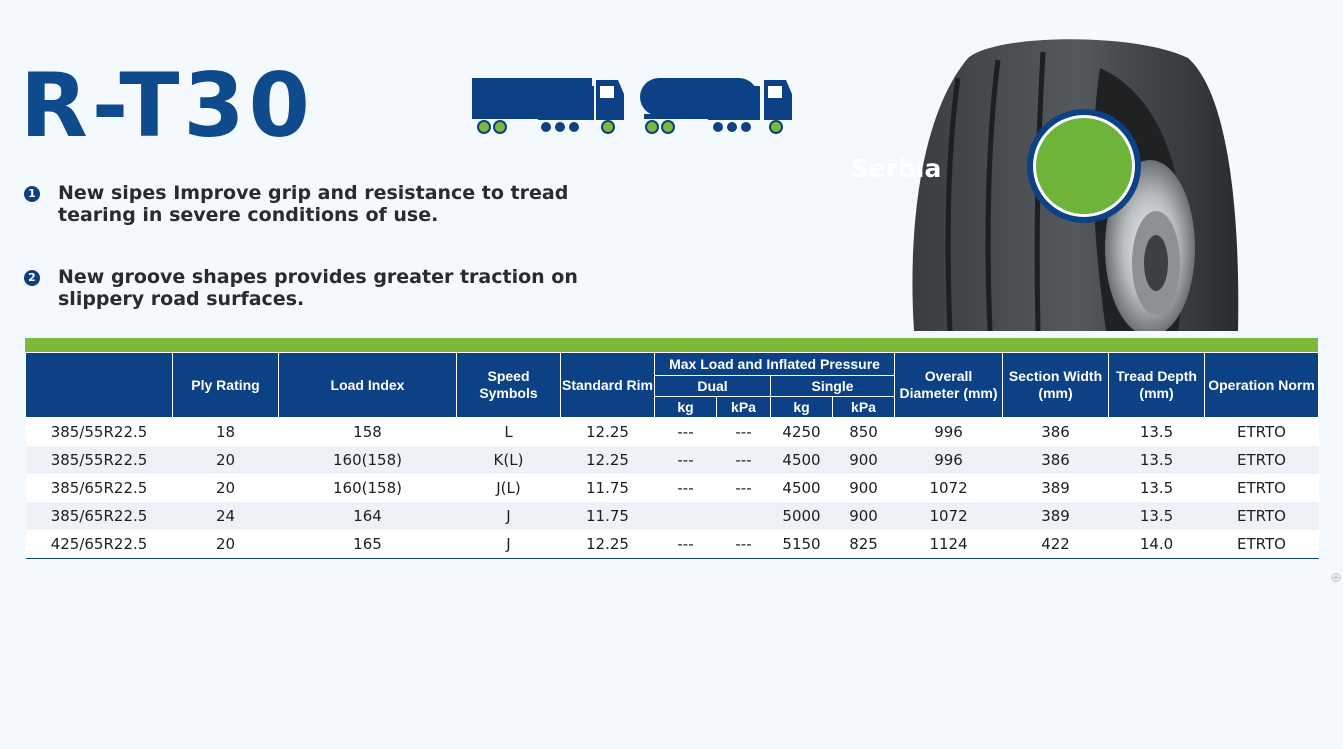 Image resolution: width=1343 pixels, height=749 pixels. I want to click on feature-number: 1, so click(32, 194).